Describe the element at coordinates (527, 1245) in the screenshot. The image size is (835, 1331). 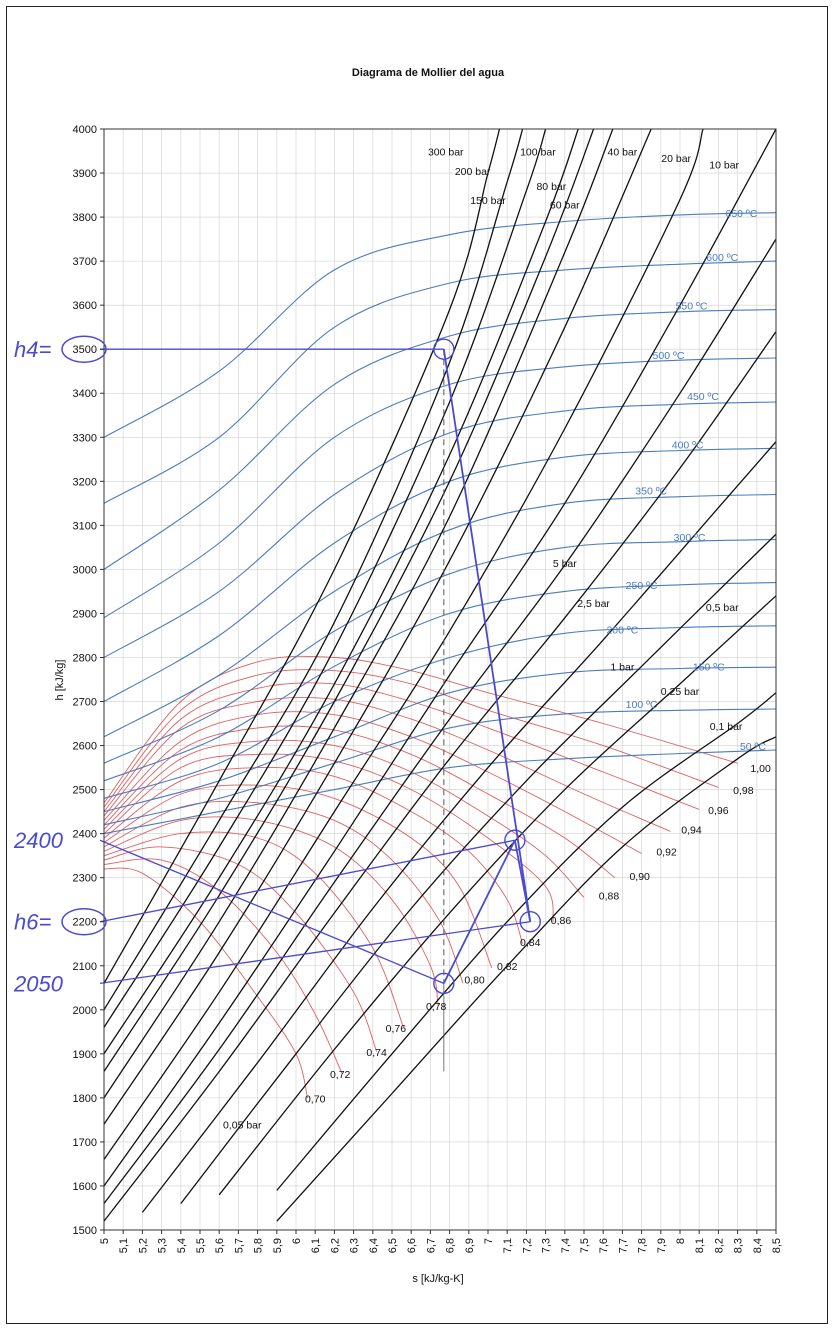
I see `x-tick-label: 7,2` at that location.